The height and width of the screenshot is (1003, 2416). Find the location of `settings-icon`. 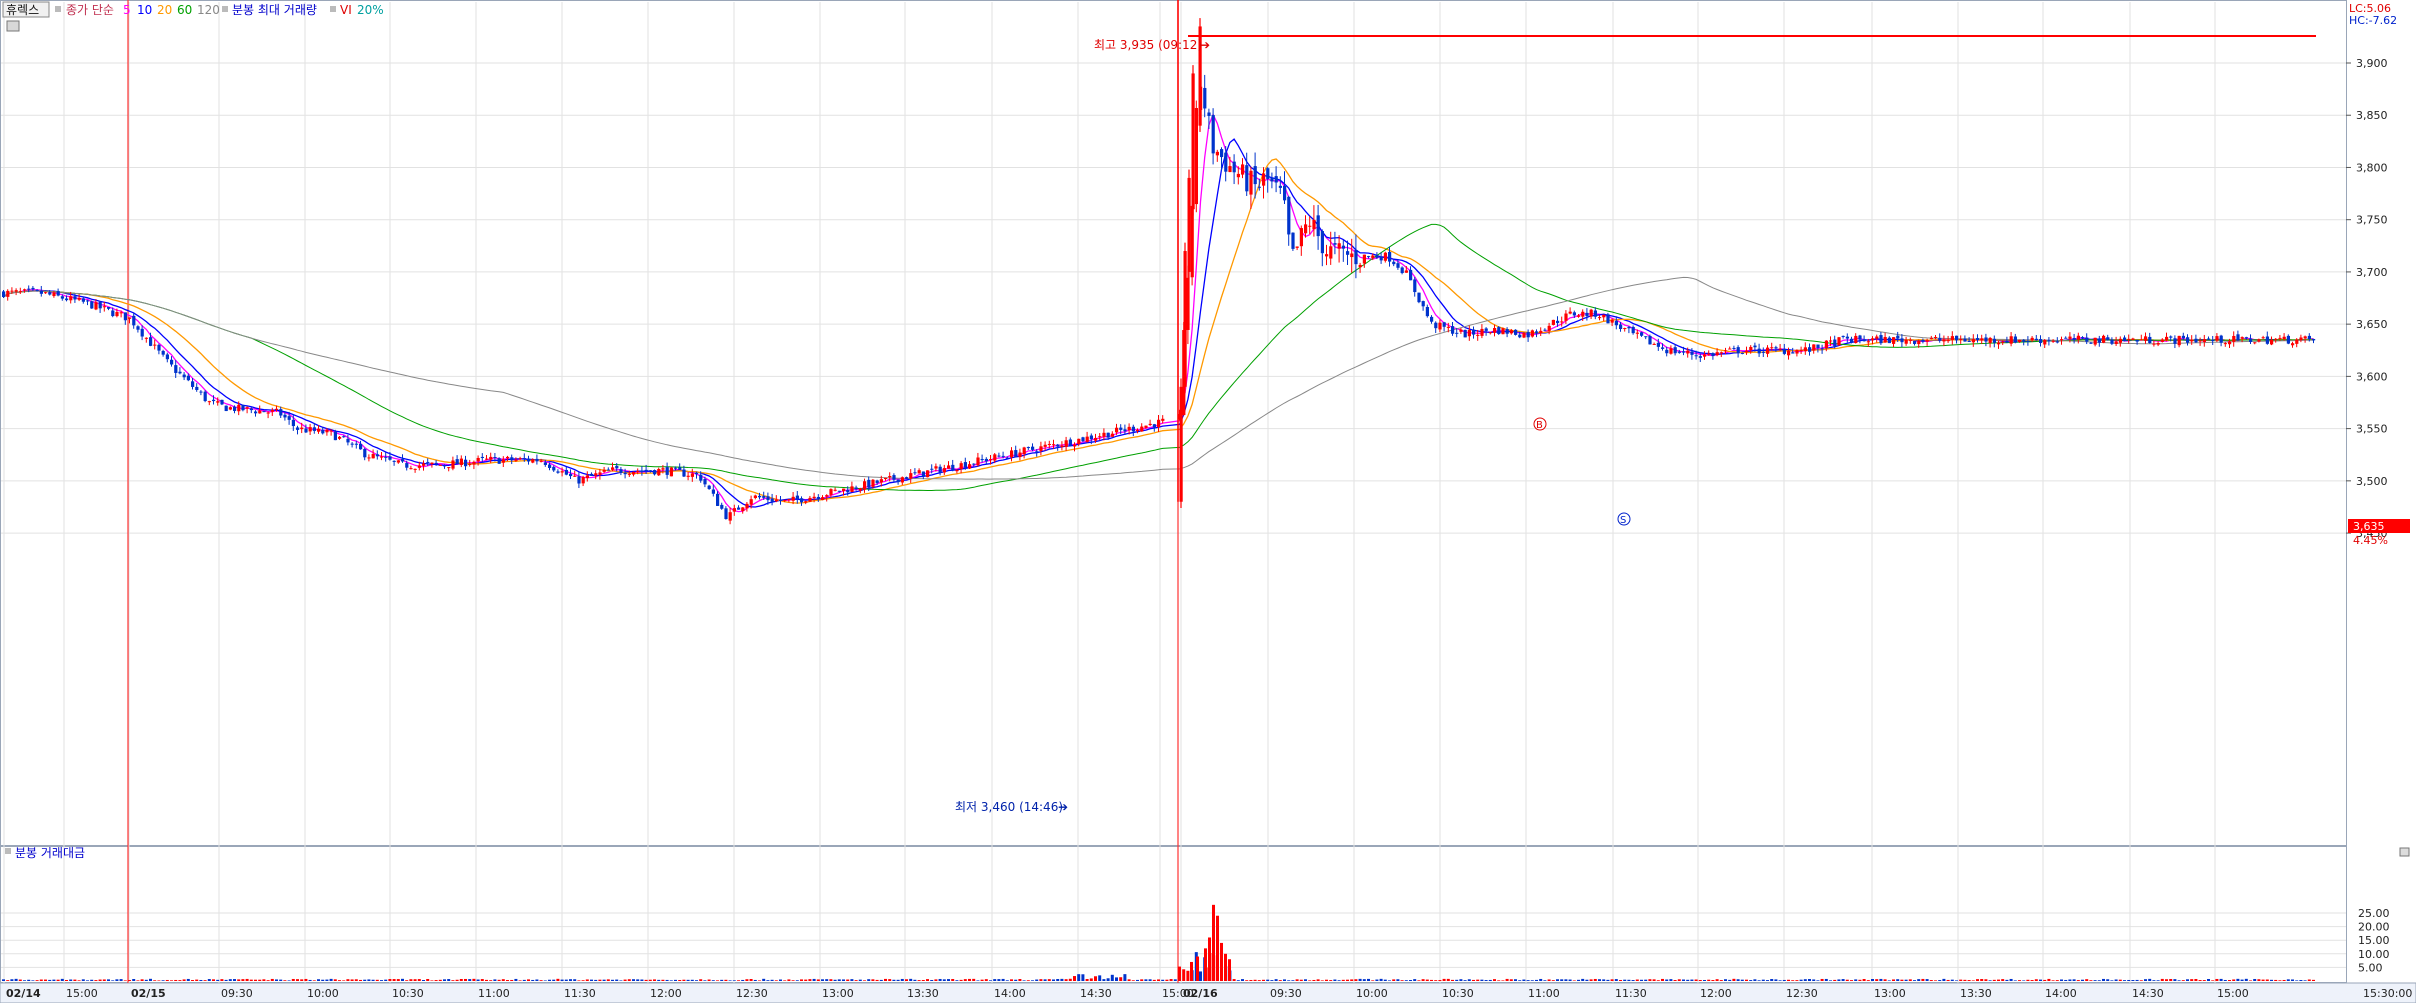

settings-icon is located at coordinates (13, 26).